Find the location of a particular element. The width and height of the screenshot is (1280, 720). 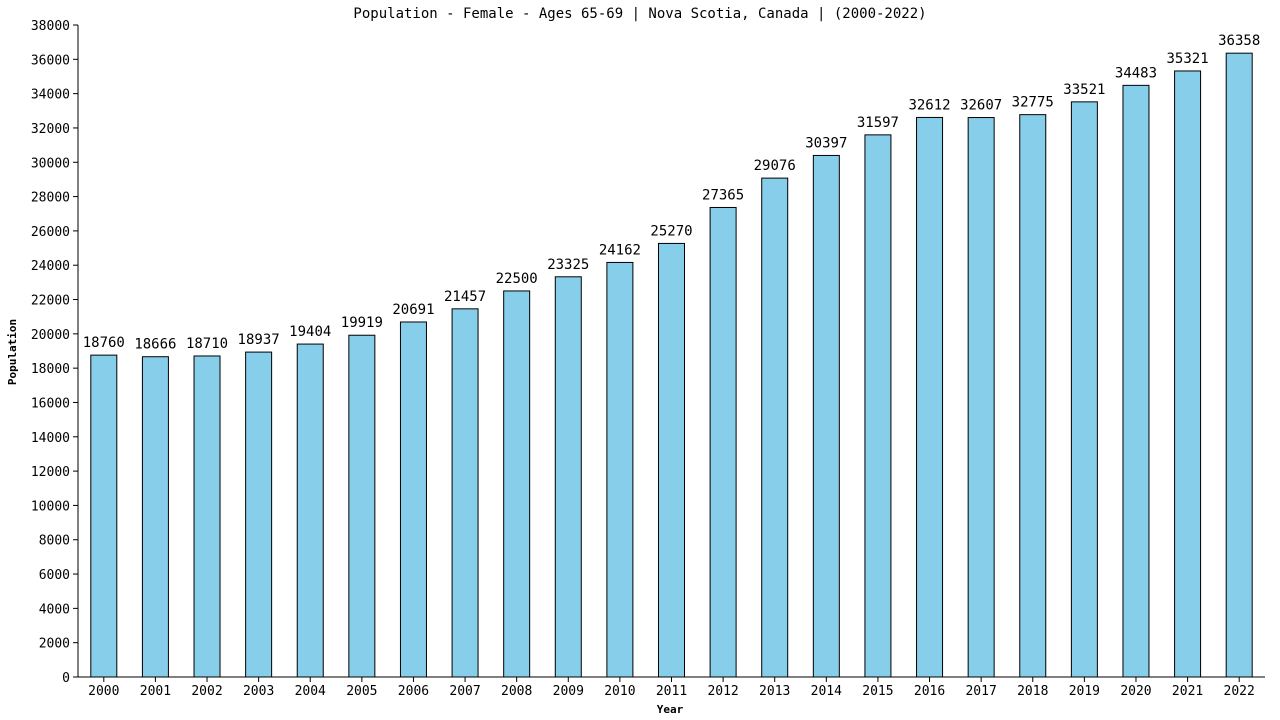

y-tick-label: 30000 is located at coordinates (50, 163).